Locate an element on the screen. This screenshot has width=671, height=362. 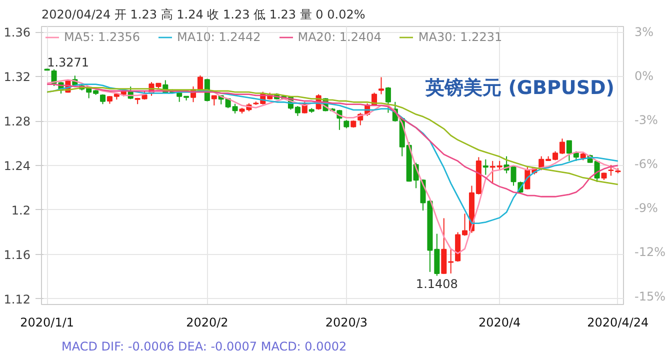
legend-label: MA20: 1.2404 is located at coordinates (340, 37).